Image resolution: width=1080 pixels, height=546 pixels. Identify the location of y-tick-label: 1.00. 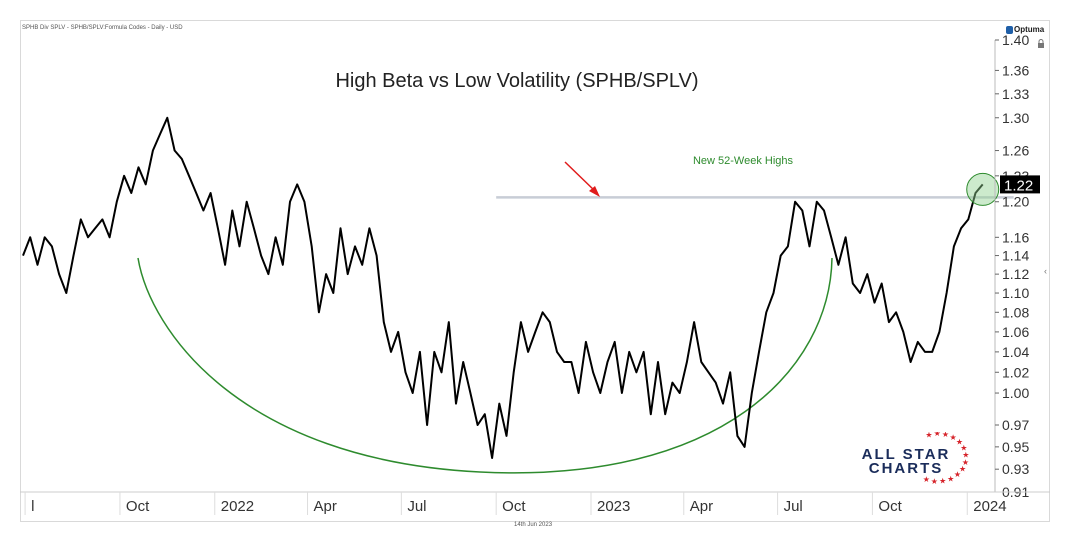
(1015, 393).